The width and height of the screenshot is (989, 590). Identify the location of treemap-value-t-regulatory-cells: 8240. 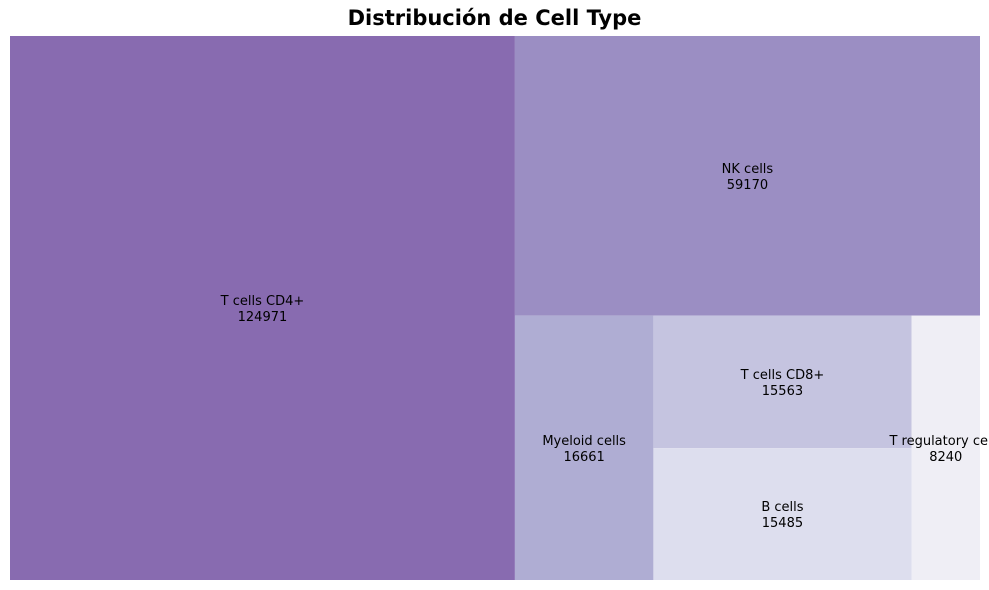
(945, 457).